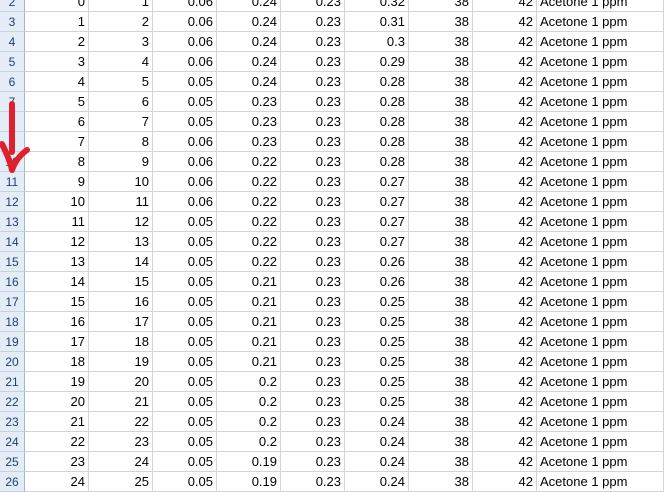 This screenshot has height=492, width=664. What do you see at coordinates (12, 82) in the screenshot?
I see `row-header: 6` at bounding box center [12, 82].